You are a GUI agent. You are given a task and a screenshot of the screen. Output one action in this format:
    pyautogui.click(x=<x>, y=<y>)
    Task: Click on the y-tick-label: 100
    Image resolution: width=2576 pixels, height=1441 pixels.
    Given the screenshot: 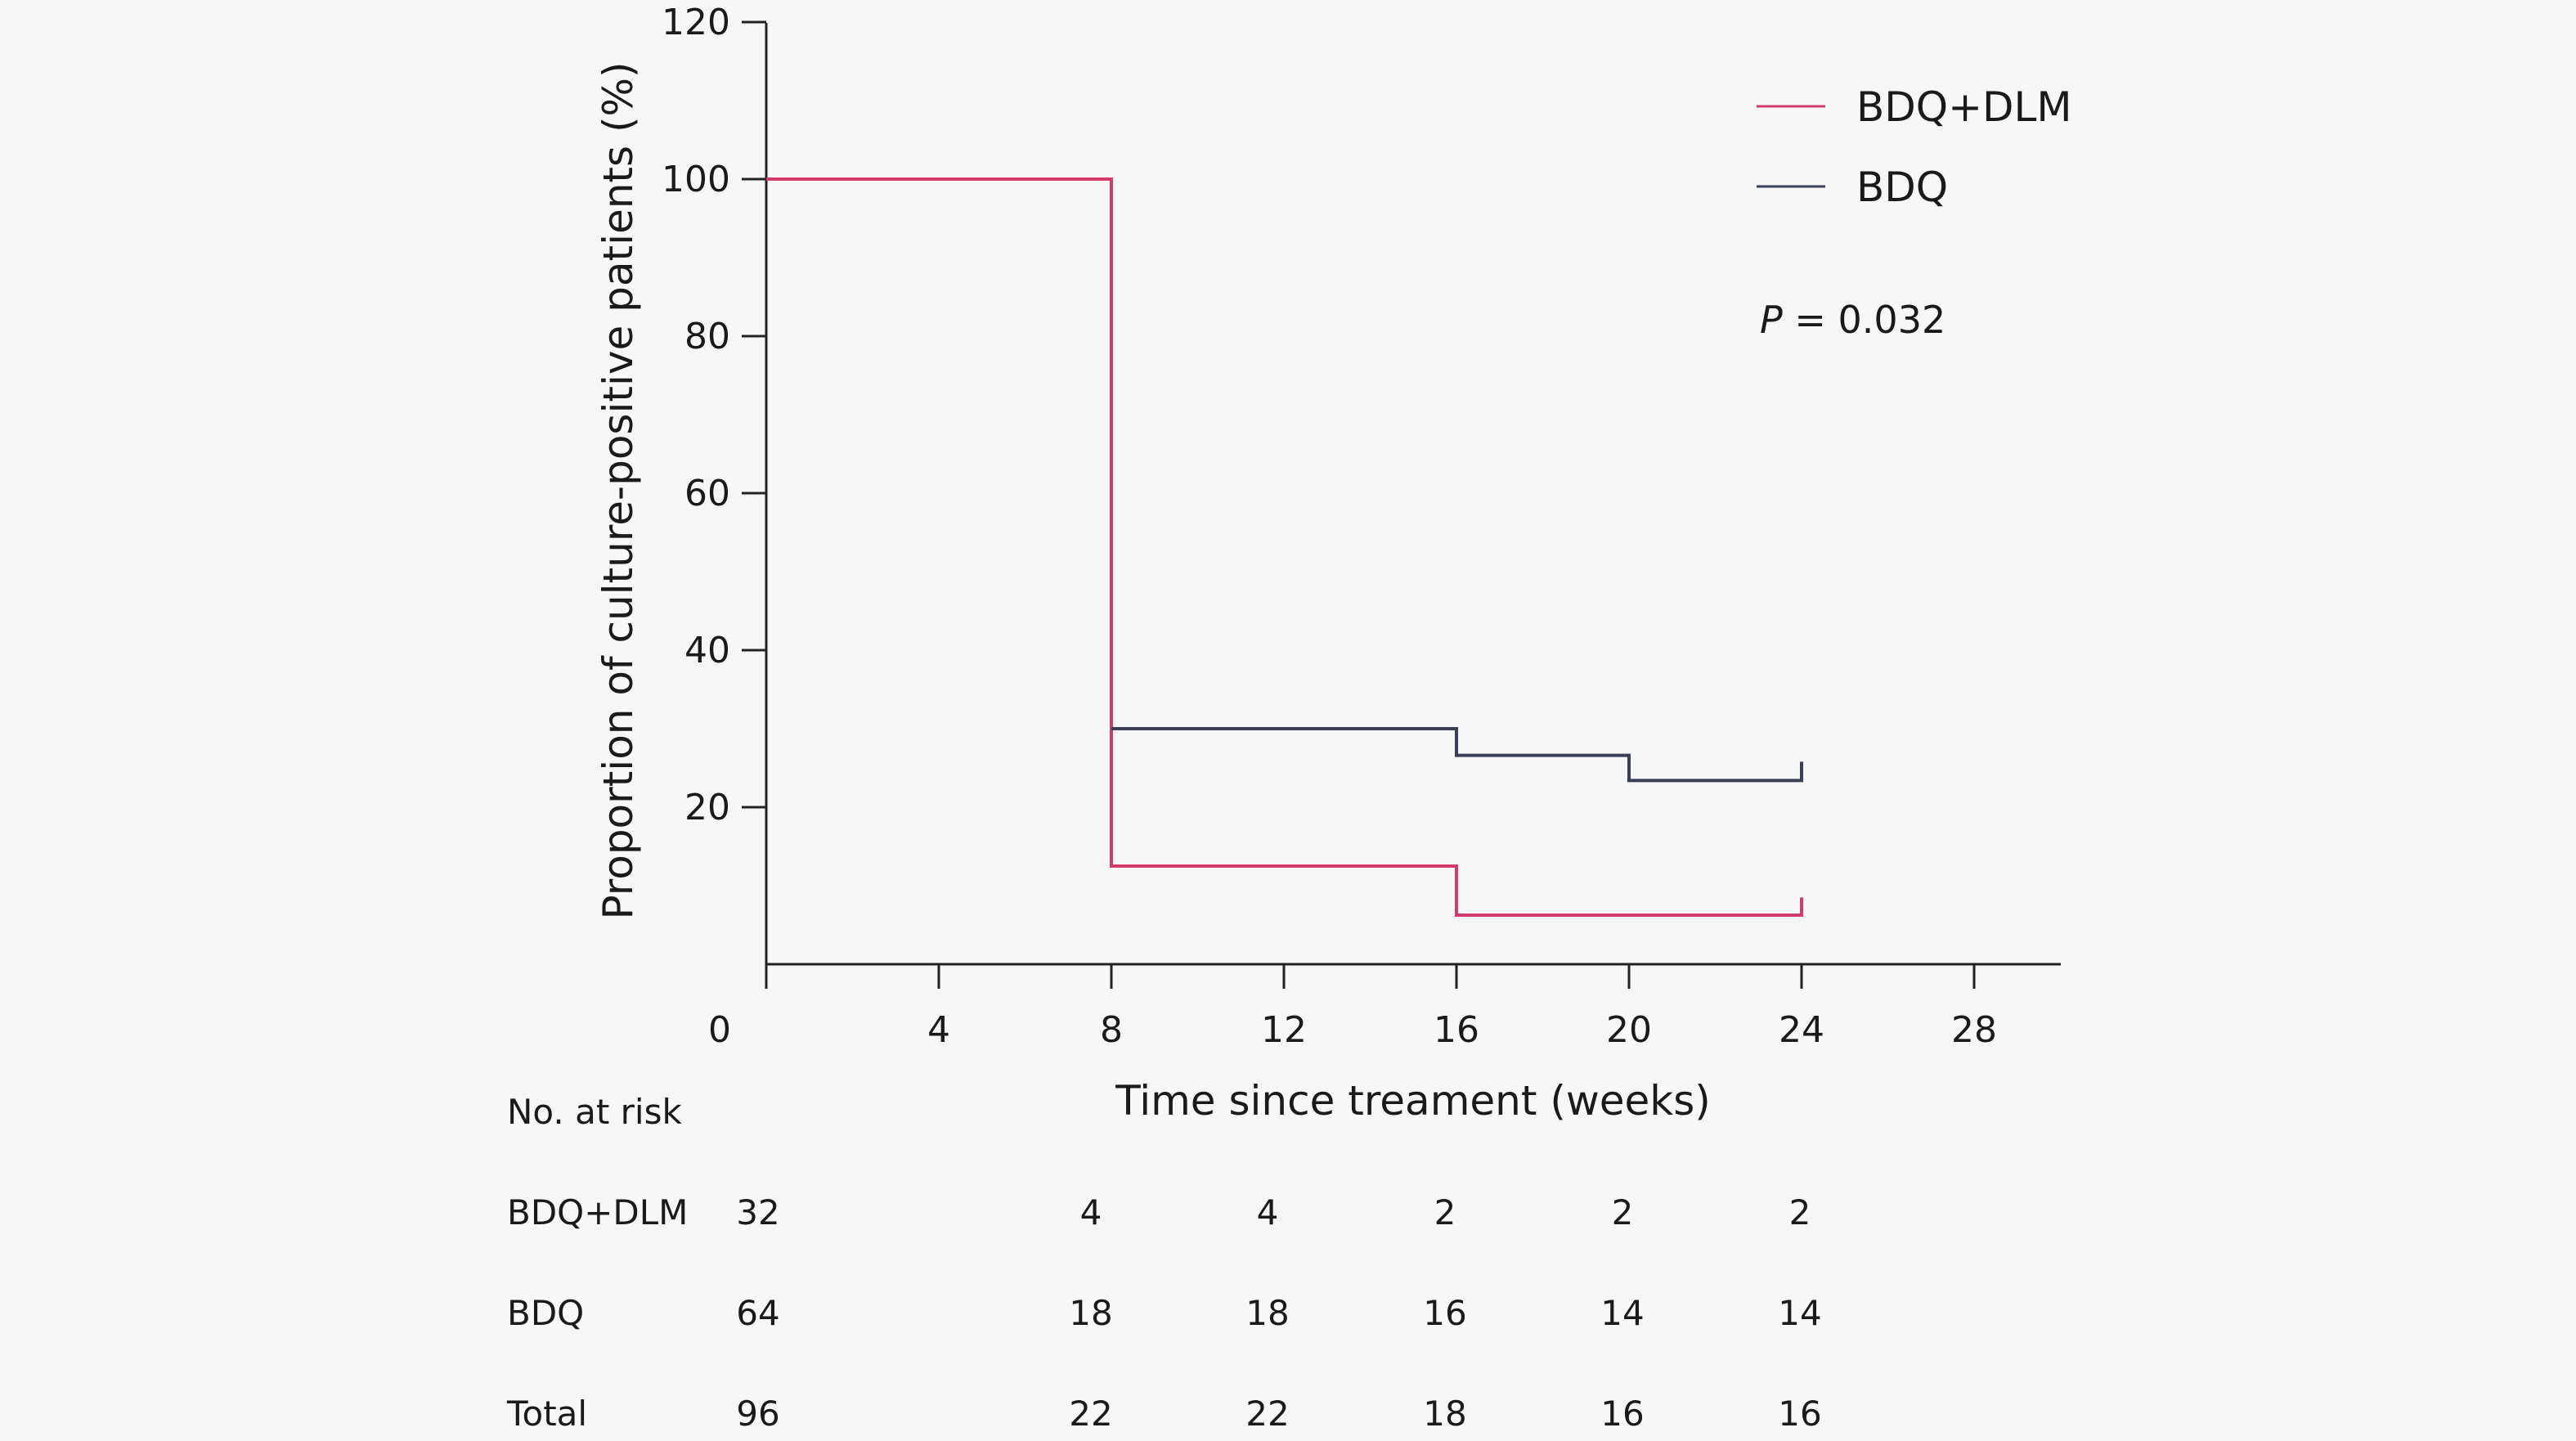 What is the action you would take?
    pyautogui.click(x=696, y=179)
    